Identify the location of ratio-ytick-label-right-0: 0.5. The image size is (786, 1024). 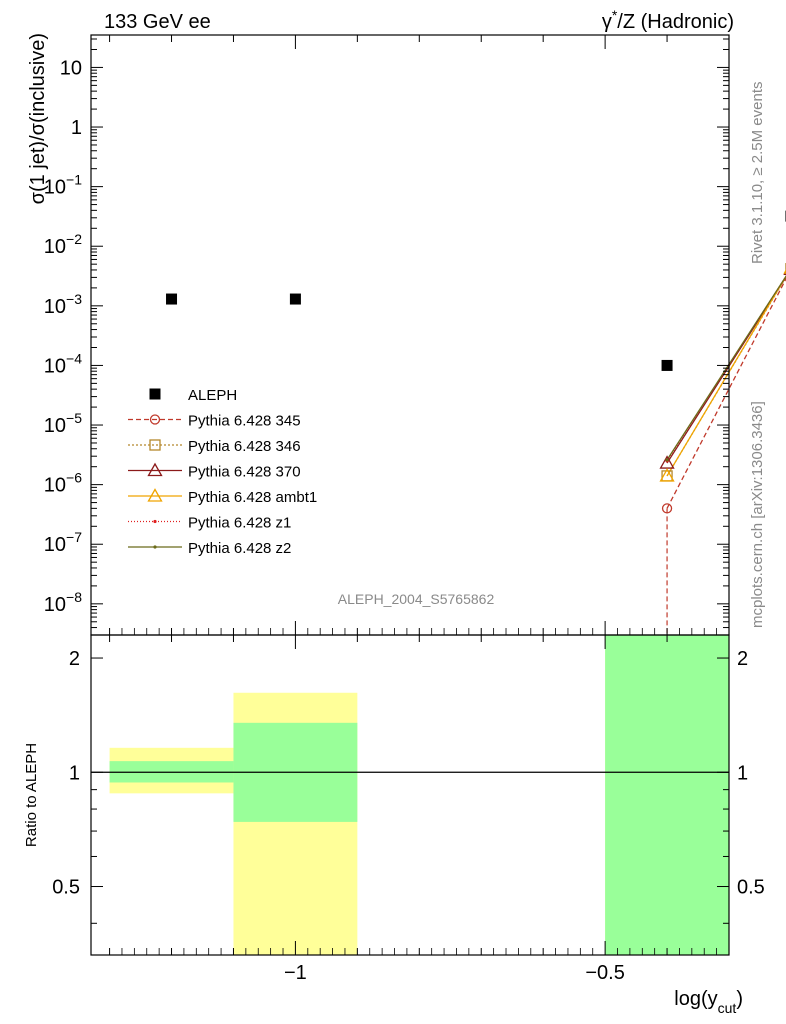
(751, 888).